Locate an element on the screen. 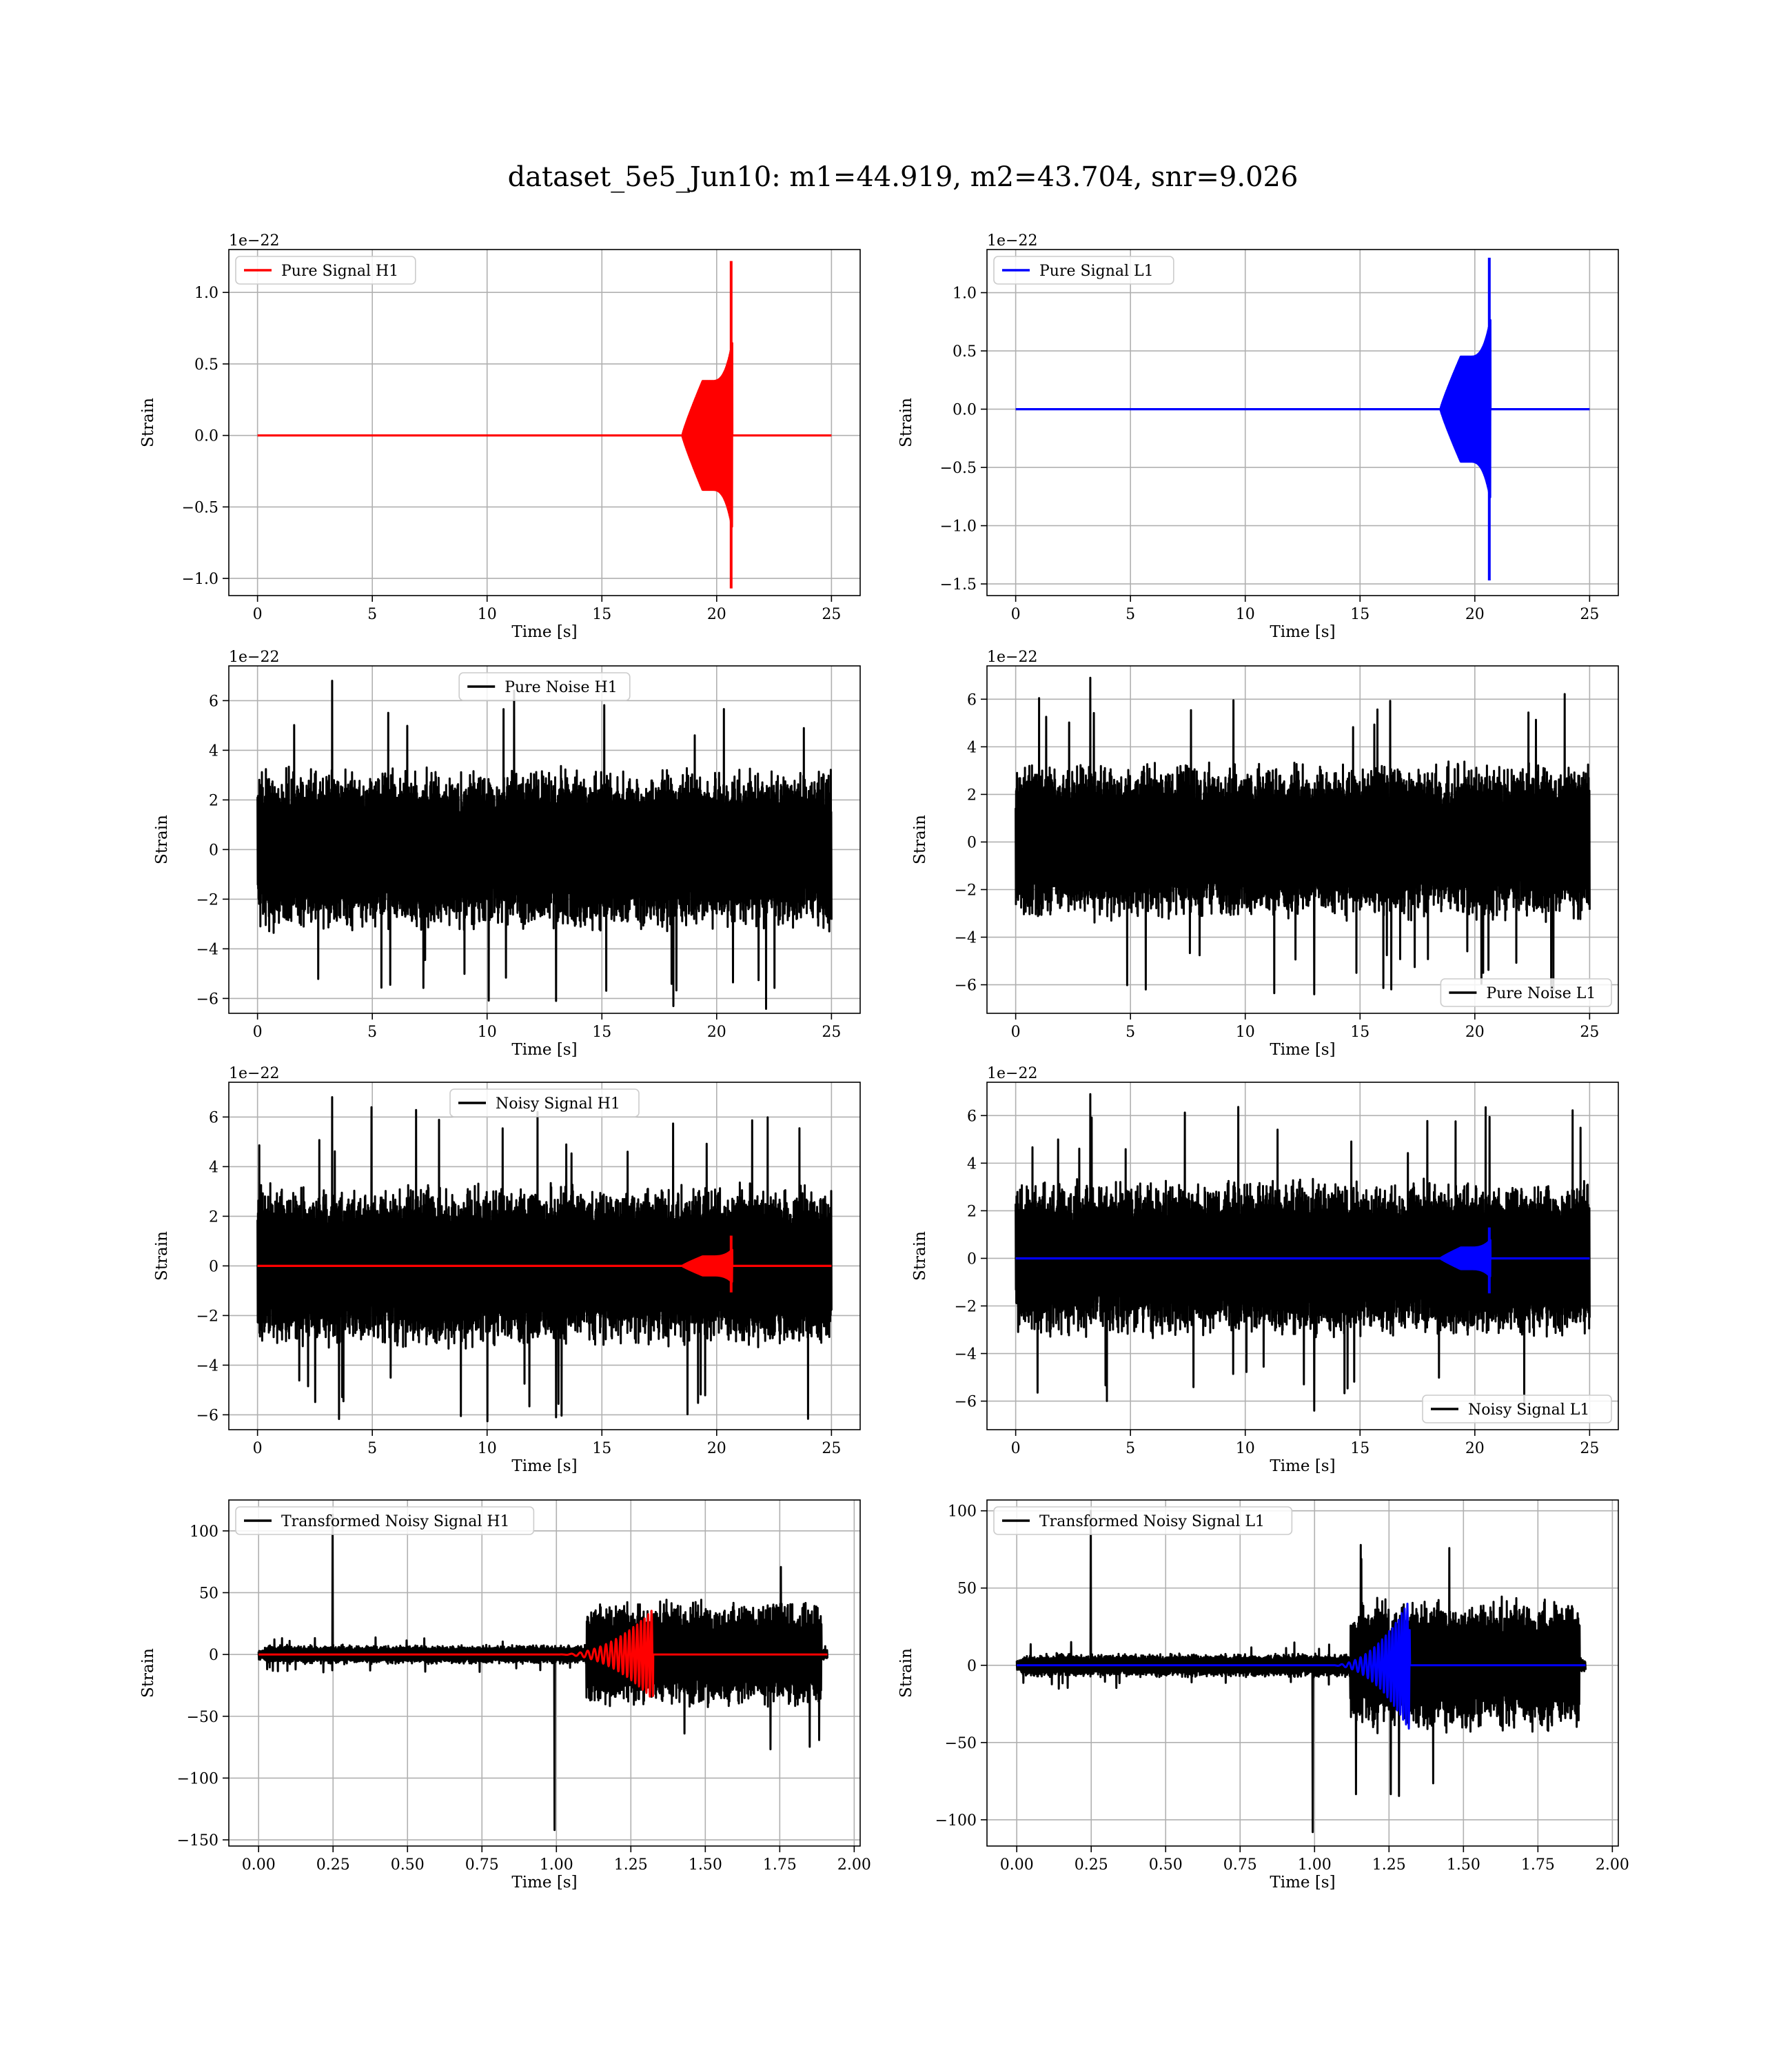 The width and height of the screenshot is (1792, 2068). x-tick-label: 0.75 is located at coordinates (482, 1865).